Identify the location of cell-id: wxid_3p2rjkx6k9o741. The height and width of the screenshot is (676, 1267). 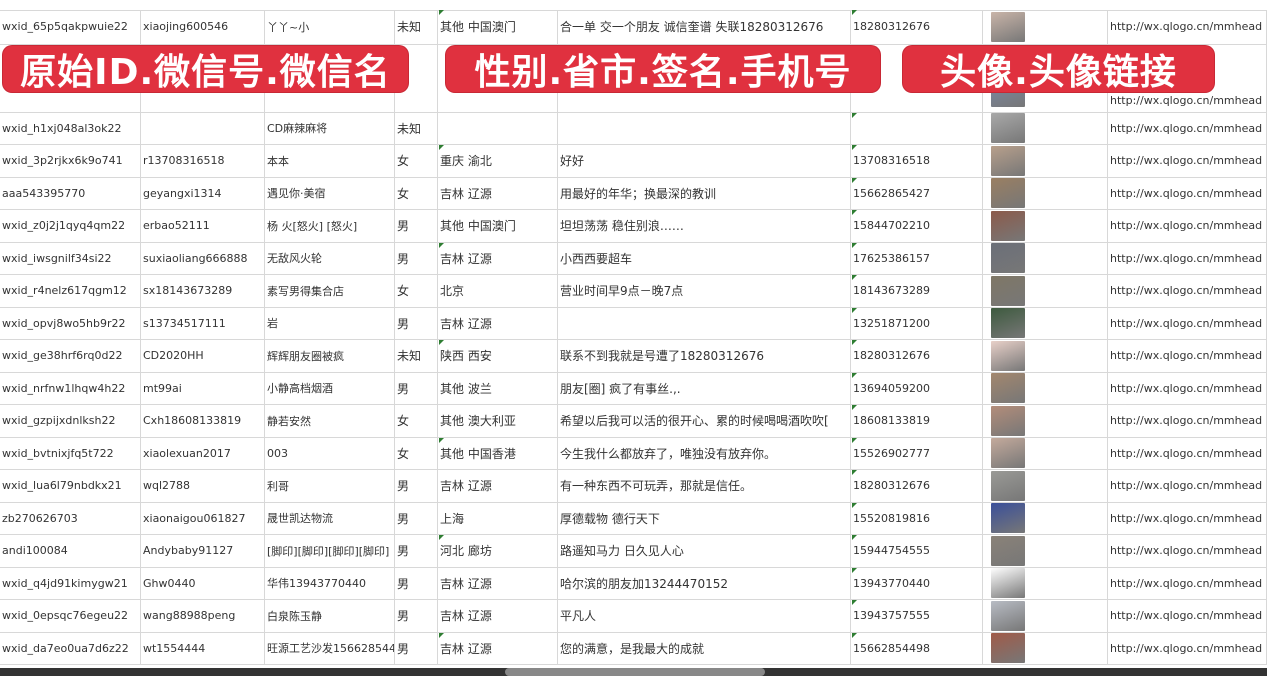
(70, 161).